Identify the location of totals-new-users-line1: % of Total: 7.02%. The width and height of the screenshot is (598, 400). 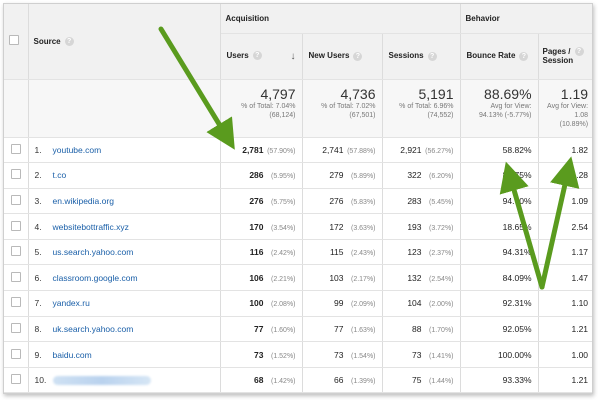
(348, 106).